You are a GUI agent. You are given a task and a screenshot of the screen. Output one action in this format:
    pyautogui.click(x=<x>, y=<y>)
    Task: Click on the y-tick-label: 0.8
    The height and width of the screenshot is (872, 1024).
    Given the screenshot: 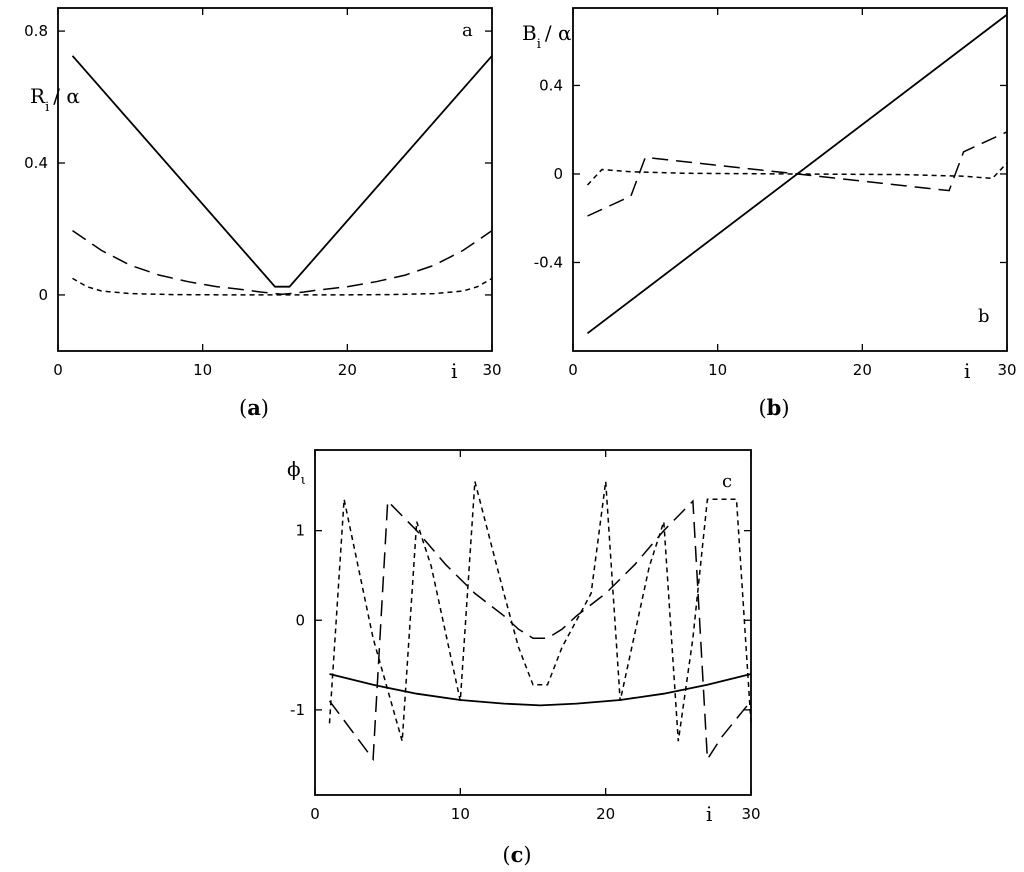 What is the action you would take?
    pyautogui.click(x=36, y=31)
    